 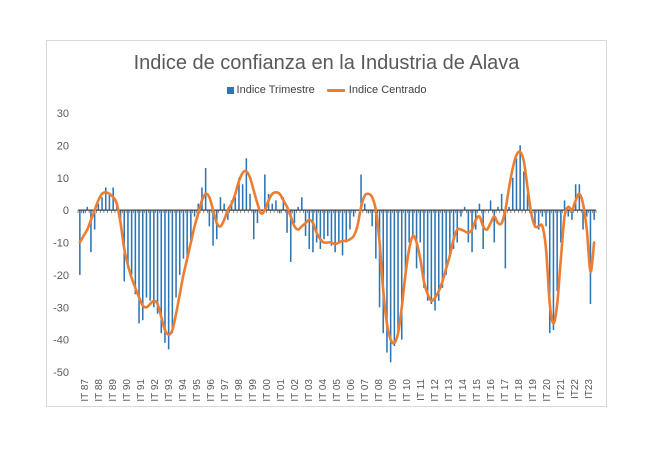 I want to click on legend-label-bars: Indice Trimestre, so click(x=275, y=90).